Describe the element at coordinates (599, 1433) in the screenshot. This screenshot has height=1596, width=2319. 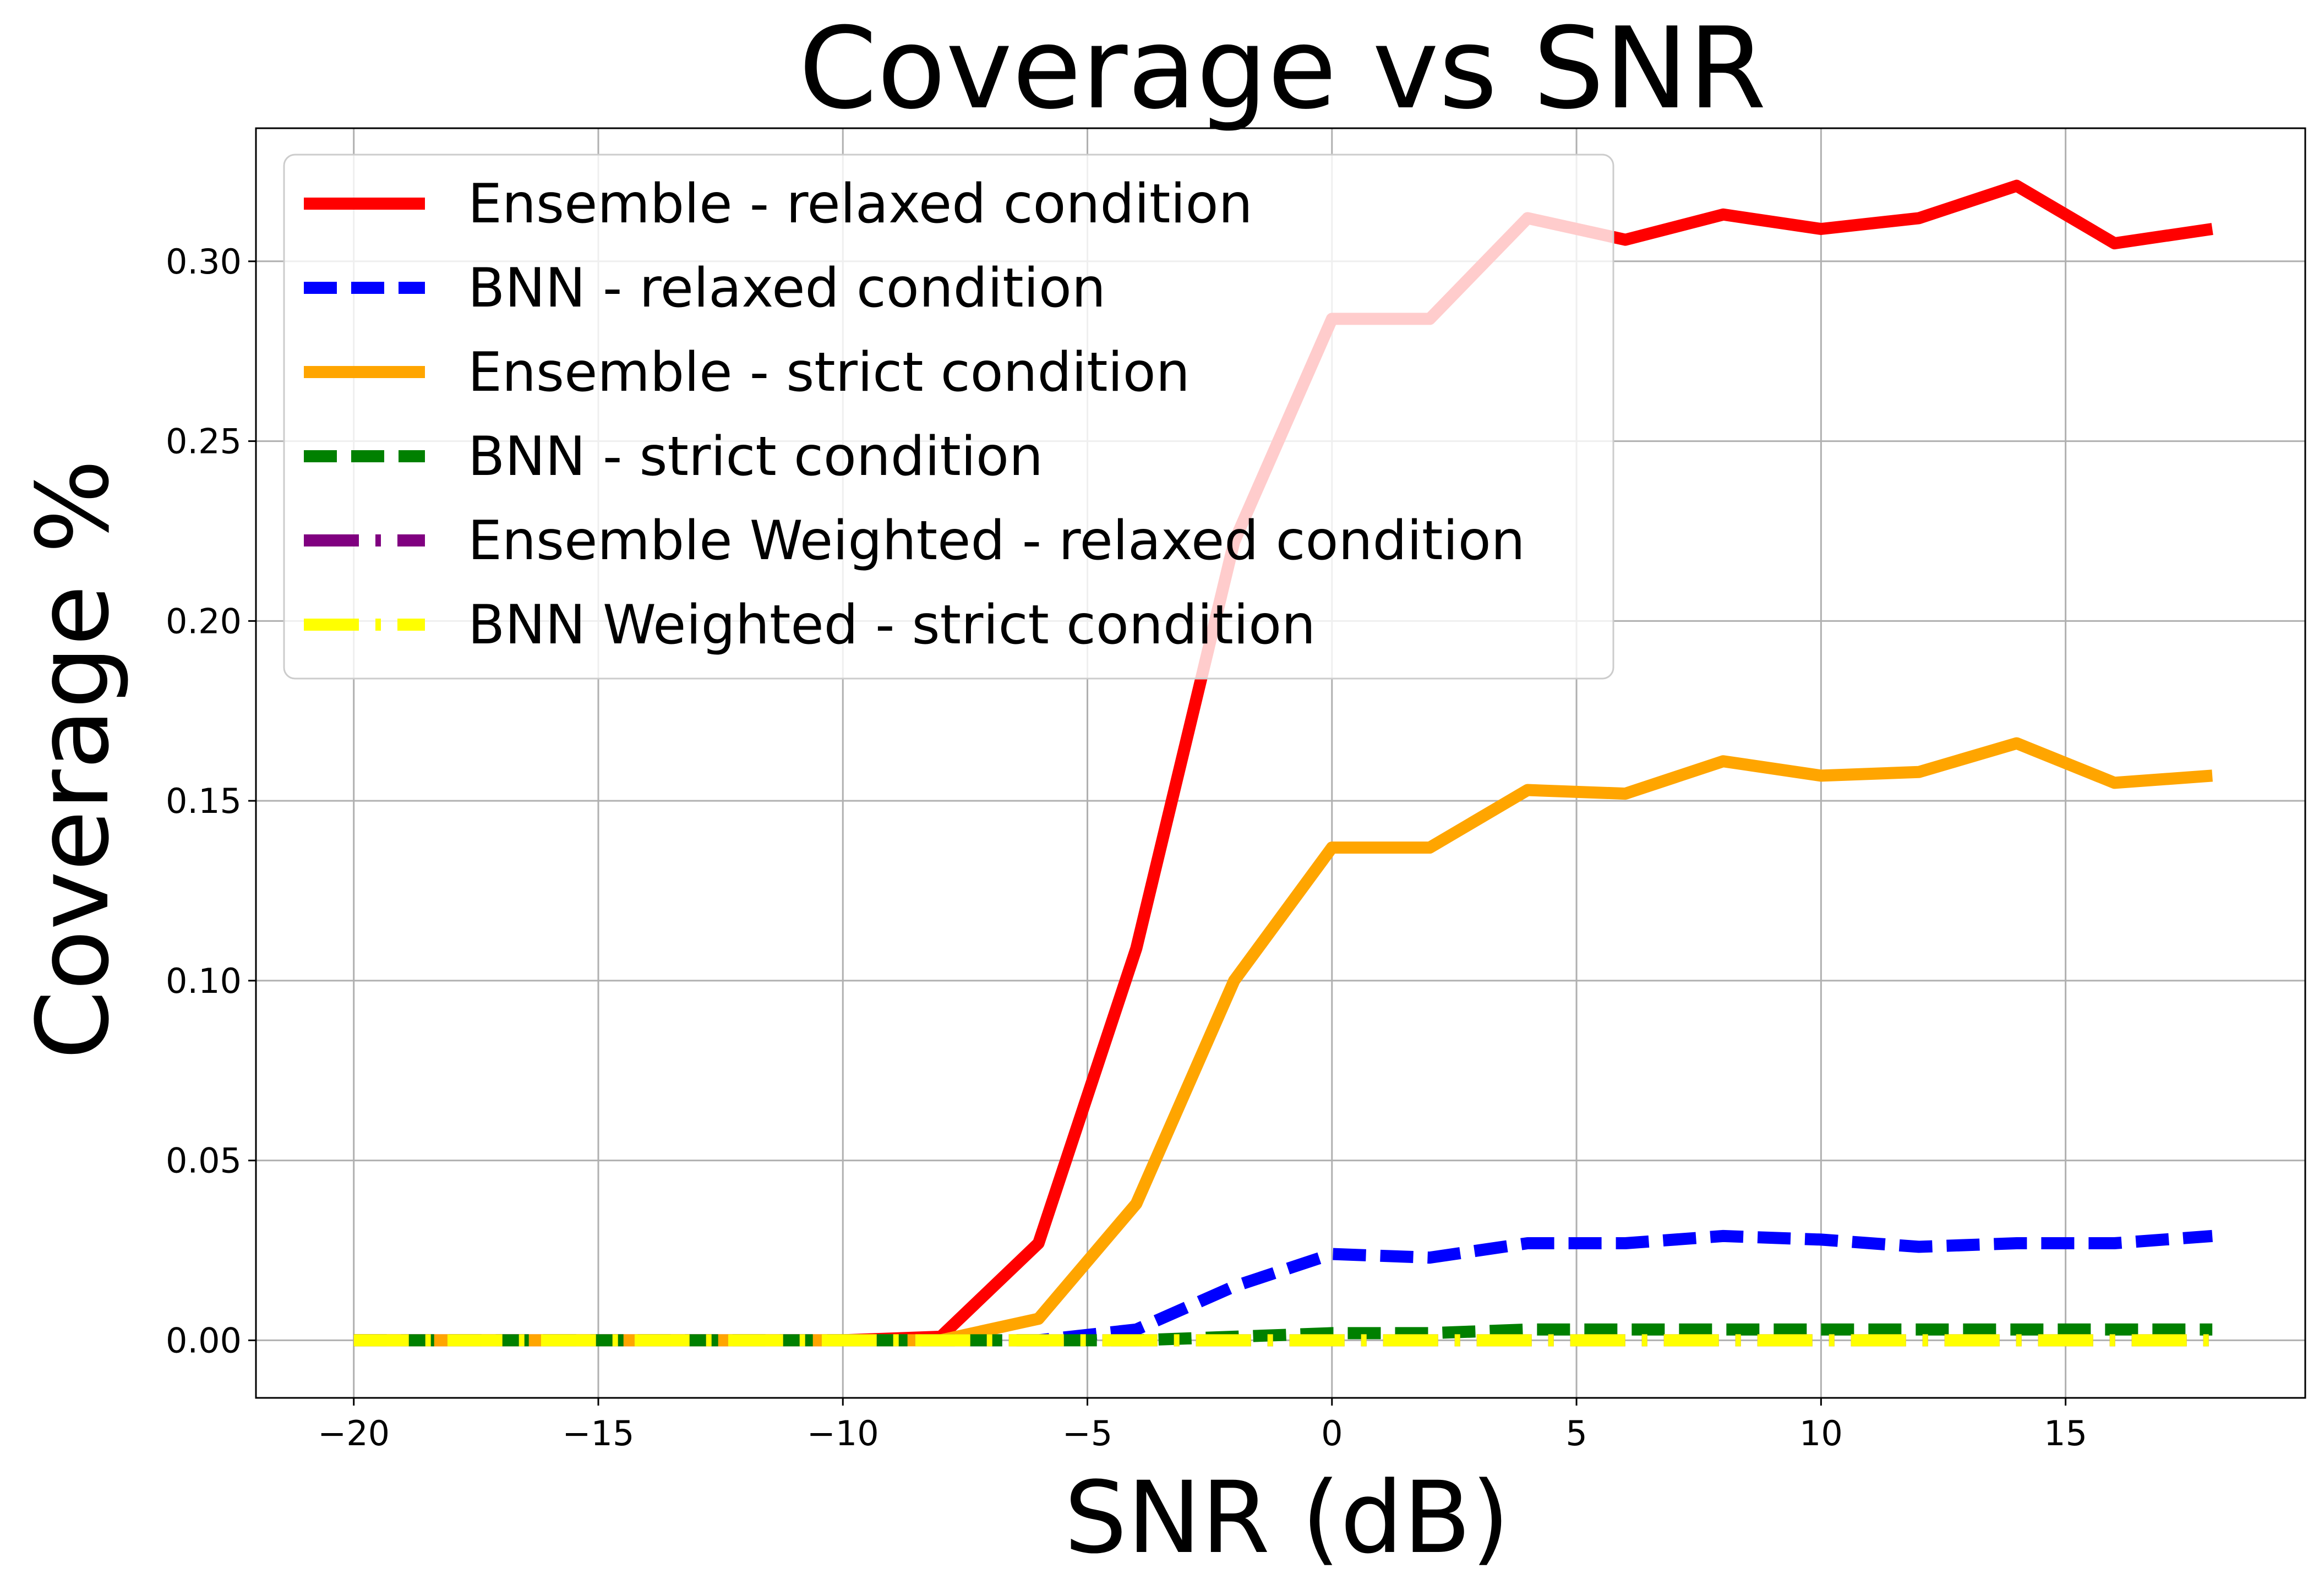
I see `x-tick-label: −15` at that location.